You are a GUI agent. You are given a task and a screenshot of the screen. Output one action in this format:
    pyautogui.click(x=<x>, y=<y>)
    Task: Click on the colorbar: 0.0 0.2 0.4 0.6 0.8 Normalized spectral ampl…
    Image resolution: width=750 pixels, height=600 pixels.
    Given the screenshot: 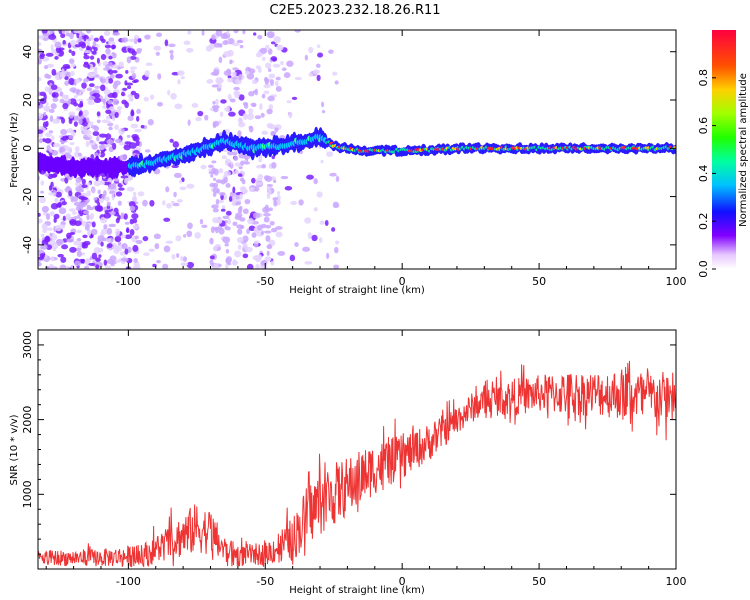 What is the action you would take?
    pyautogui.click(x=723, y=154)
    